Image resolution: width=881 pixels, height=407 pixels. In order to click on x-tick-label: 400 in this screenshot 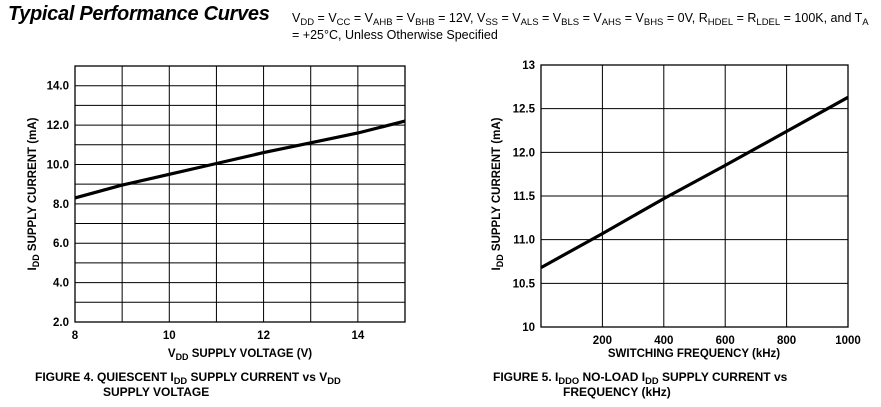, I will do `click(663, 341)`.